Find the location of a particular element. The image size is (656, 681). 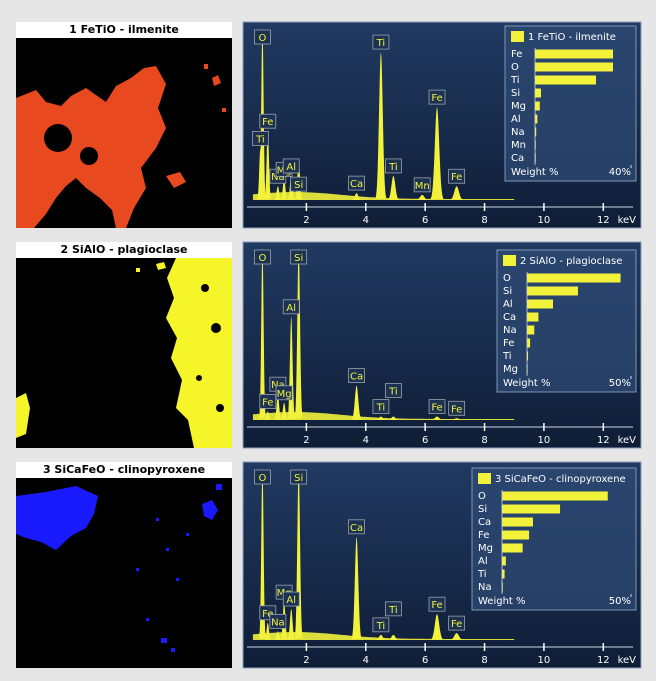

inset-panel is located at coordinates (554, 539).